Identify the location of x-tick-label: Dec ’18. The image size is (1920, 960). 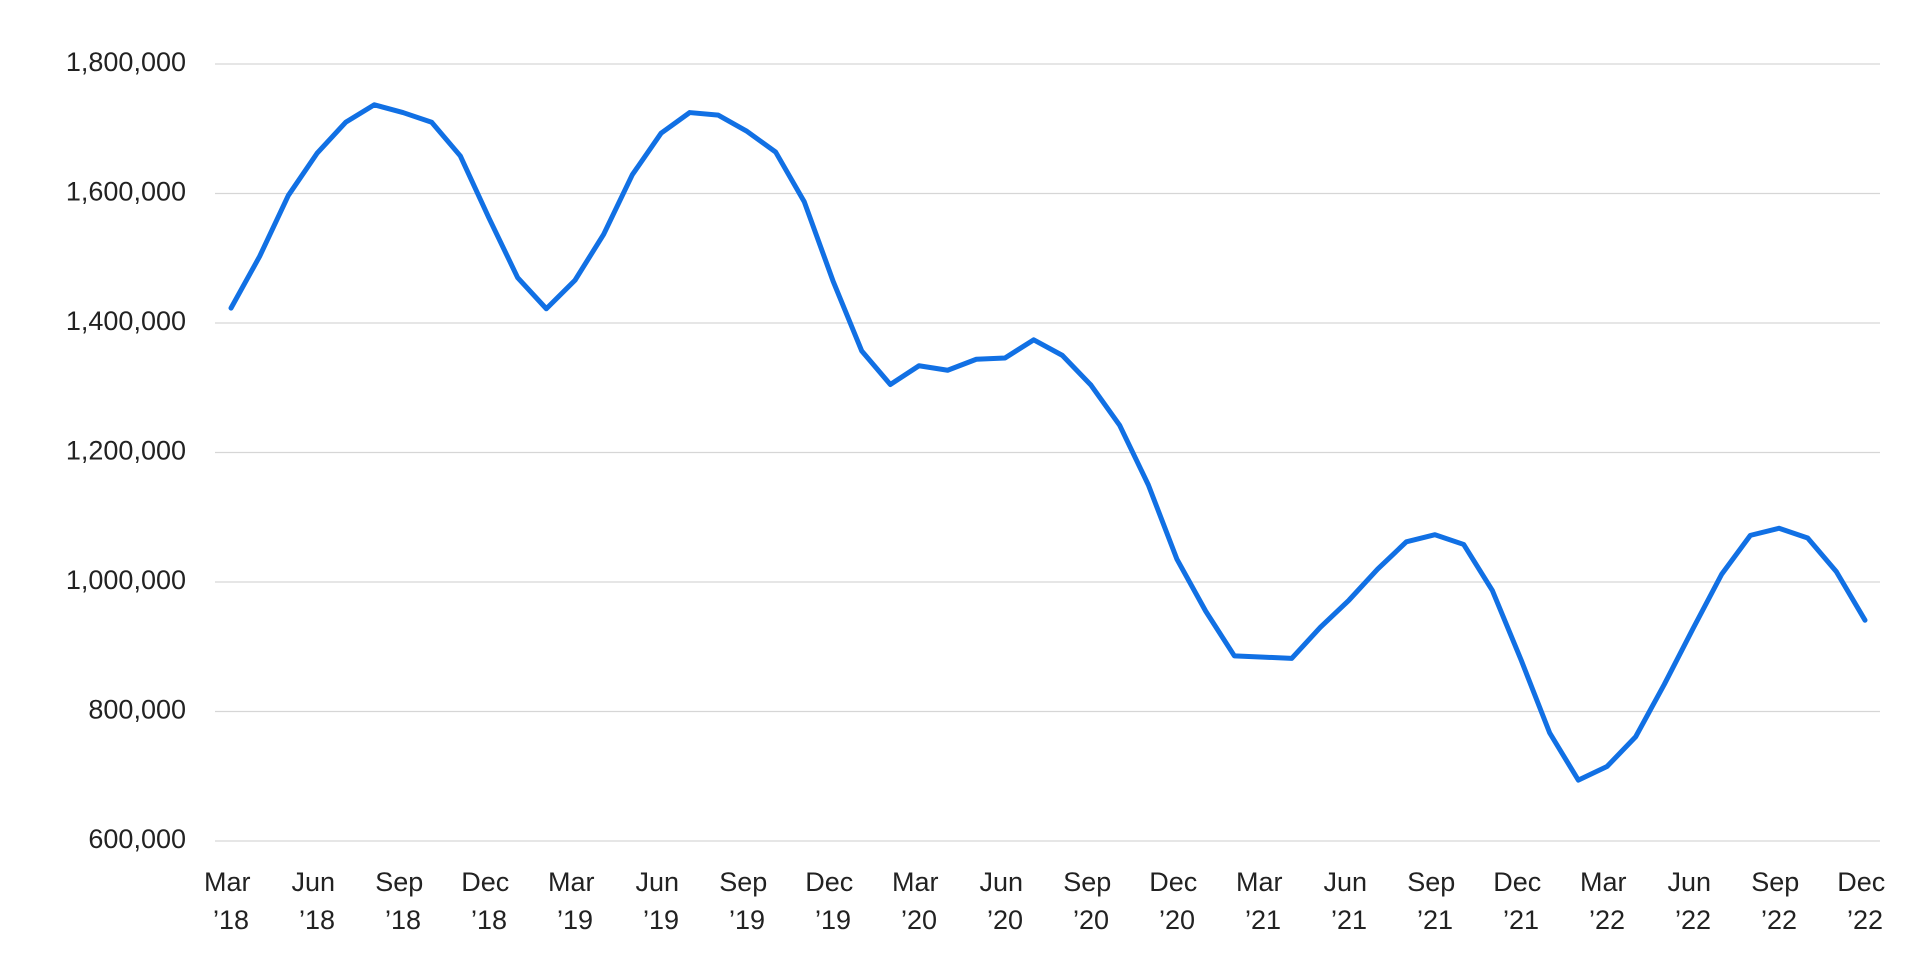
(489, 901).